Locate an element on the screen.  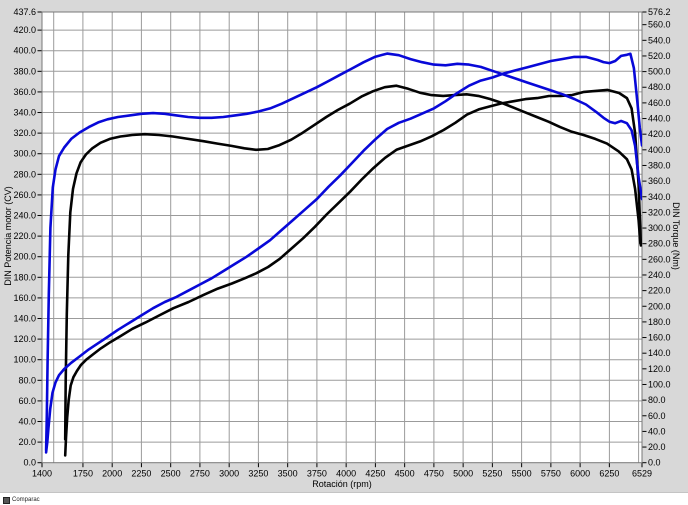
x-tick-label: 4000 is located at coordinates (346, 474).